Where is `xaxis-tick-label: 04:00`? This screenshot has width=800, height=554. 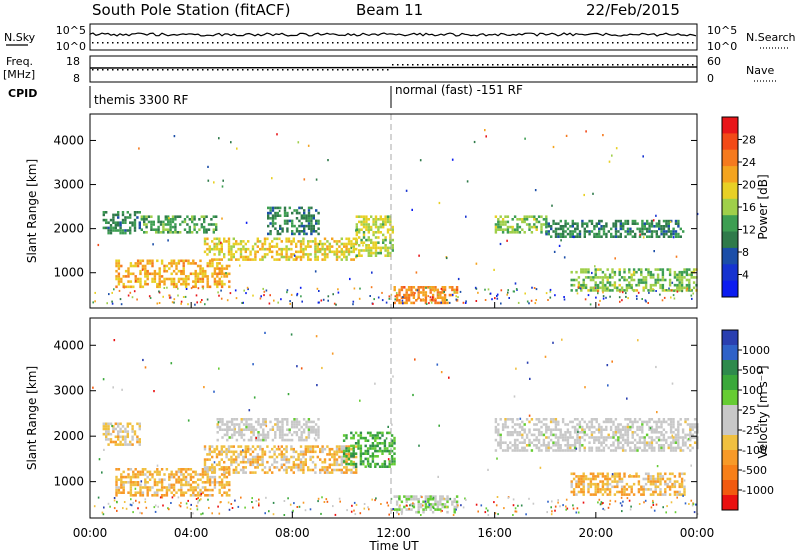
xaxis-tick-label: 04:00 is located at coordinates (191, 533).